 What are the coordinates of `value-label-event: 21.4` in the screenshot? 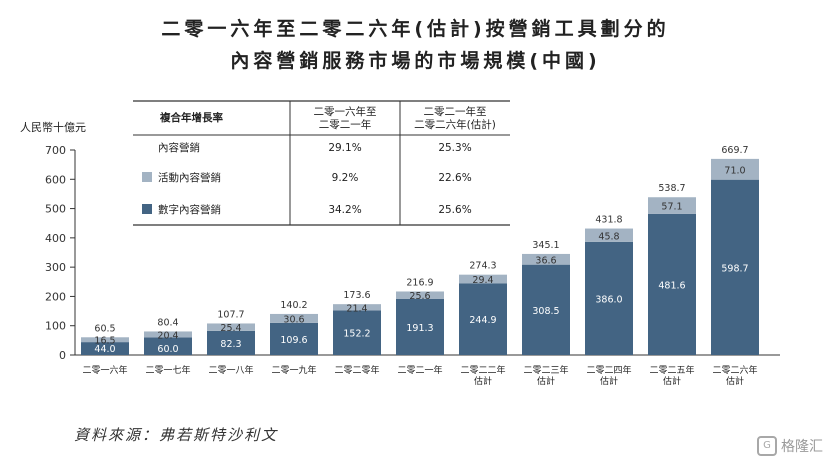 It's located at (356, 308).